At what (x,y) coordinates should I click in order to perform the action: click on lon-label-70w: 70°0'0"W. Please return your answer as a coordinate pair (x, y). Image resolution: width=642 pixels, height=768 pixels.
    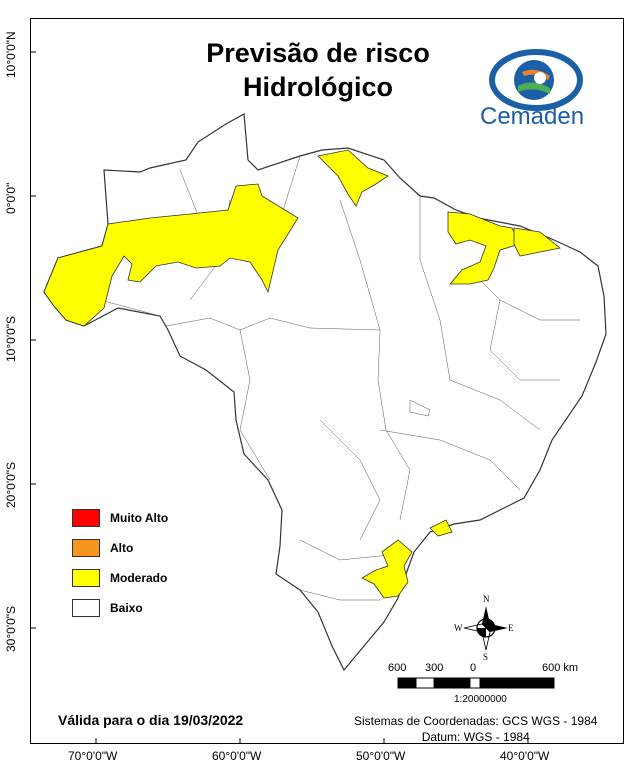
    Looking at the image, I should click on (93, 756).